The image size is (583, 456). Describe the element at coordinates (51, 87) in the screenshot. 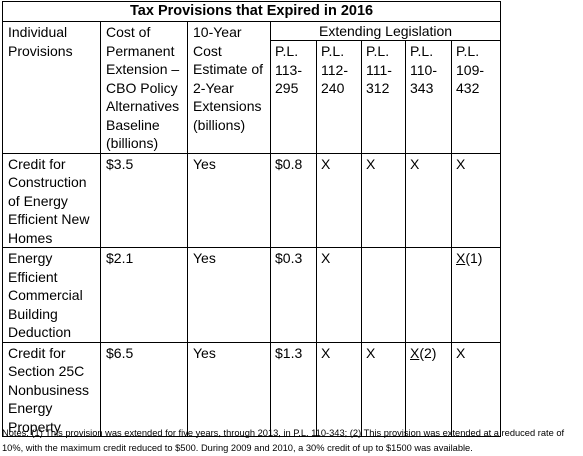

I see `header-provisions: Individual Provisions` at that location.